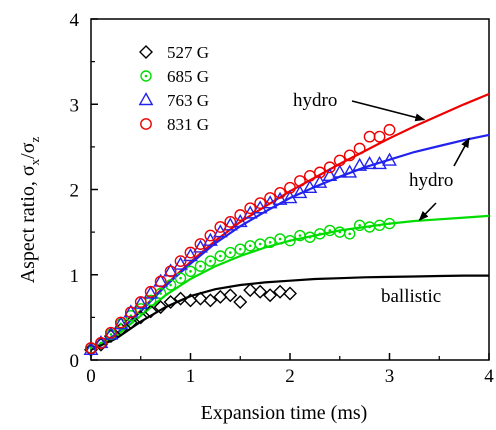 The image size is (496, 430). I want to click on x-tick-label: 1, so click(191, 376).